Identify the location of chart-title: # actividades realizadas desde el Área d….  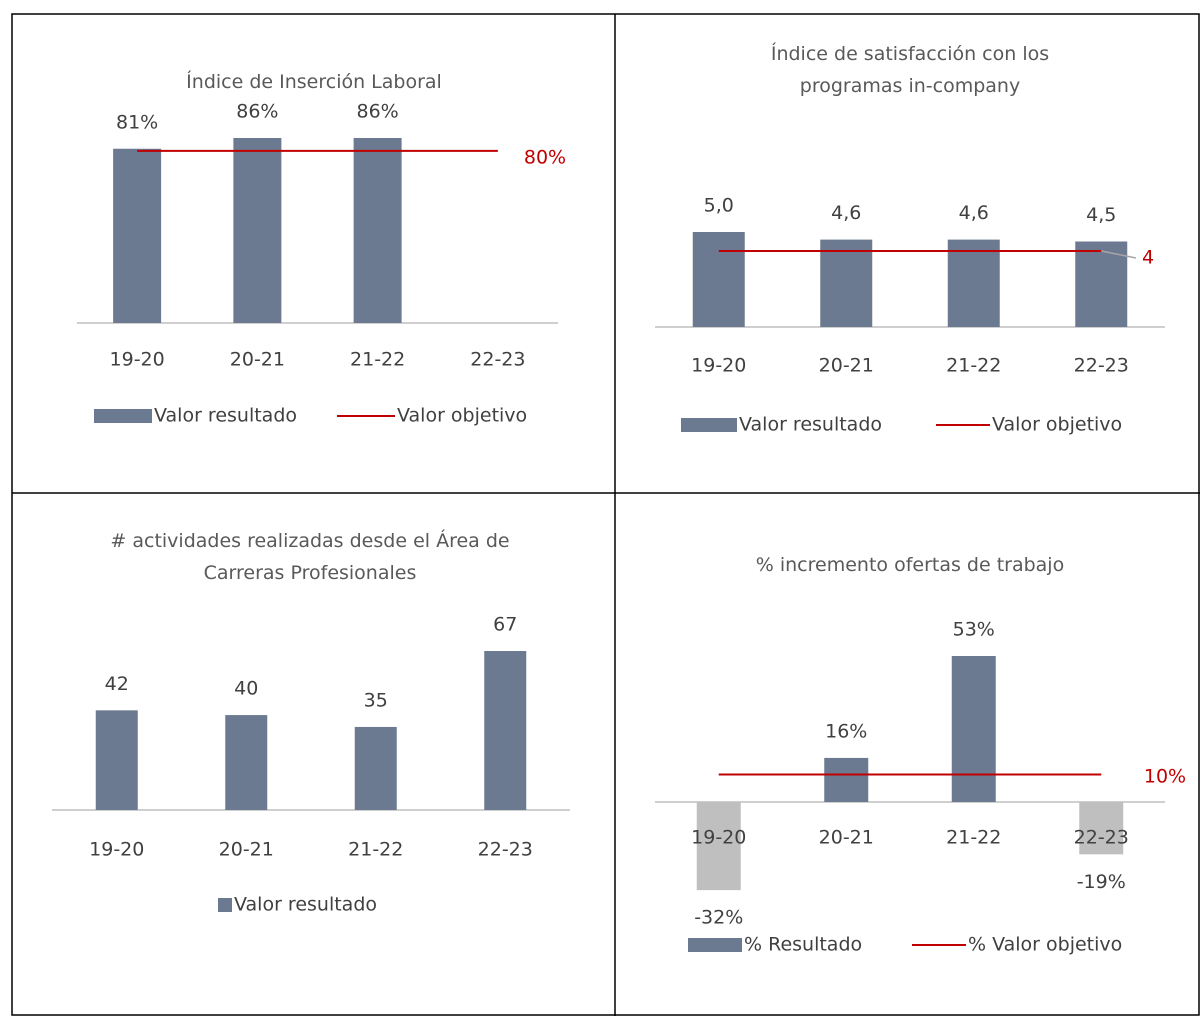
(310, 557).